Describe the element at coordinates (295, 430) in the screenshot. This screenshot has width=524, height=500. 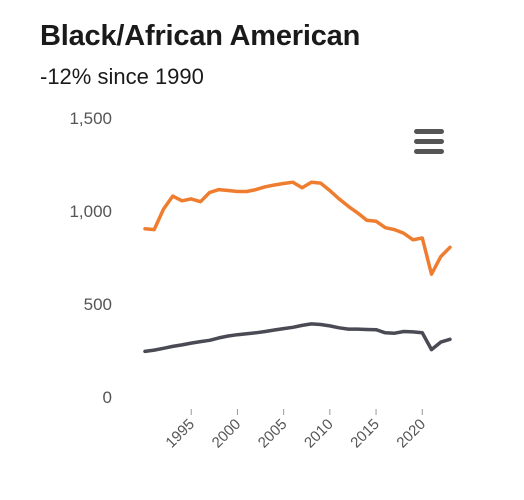
I see `x-axis: 1995 2000 2005 2010 2015 2020` at that location.